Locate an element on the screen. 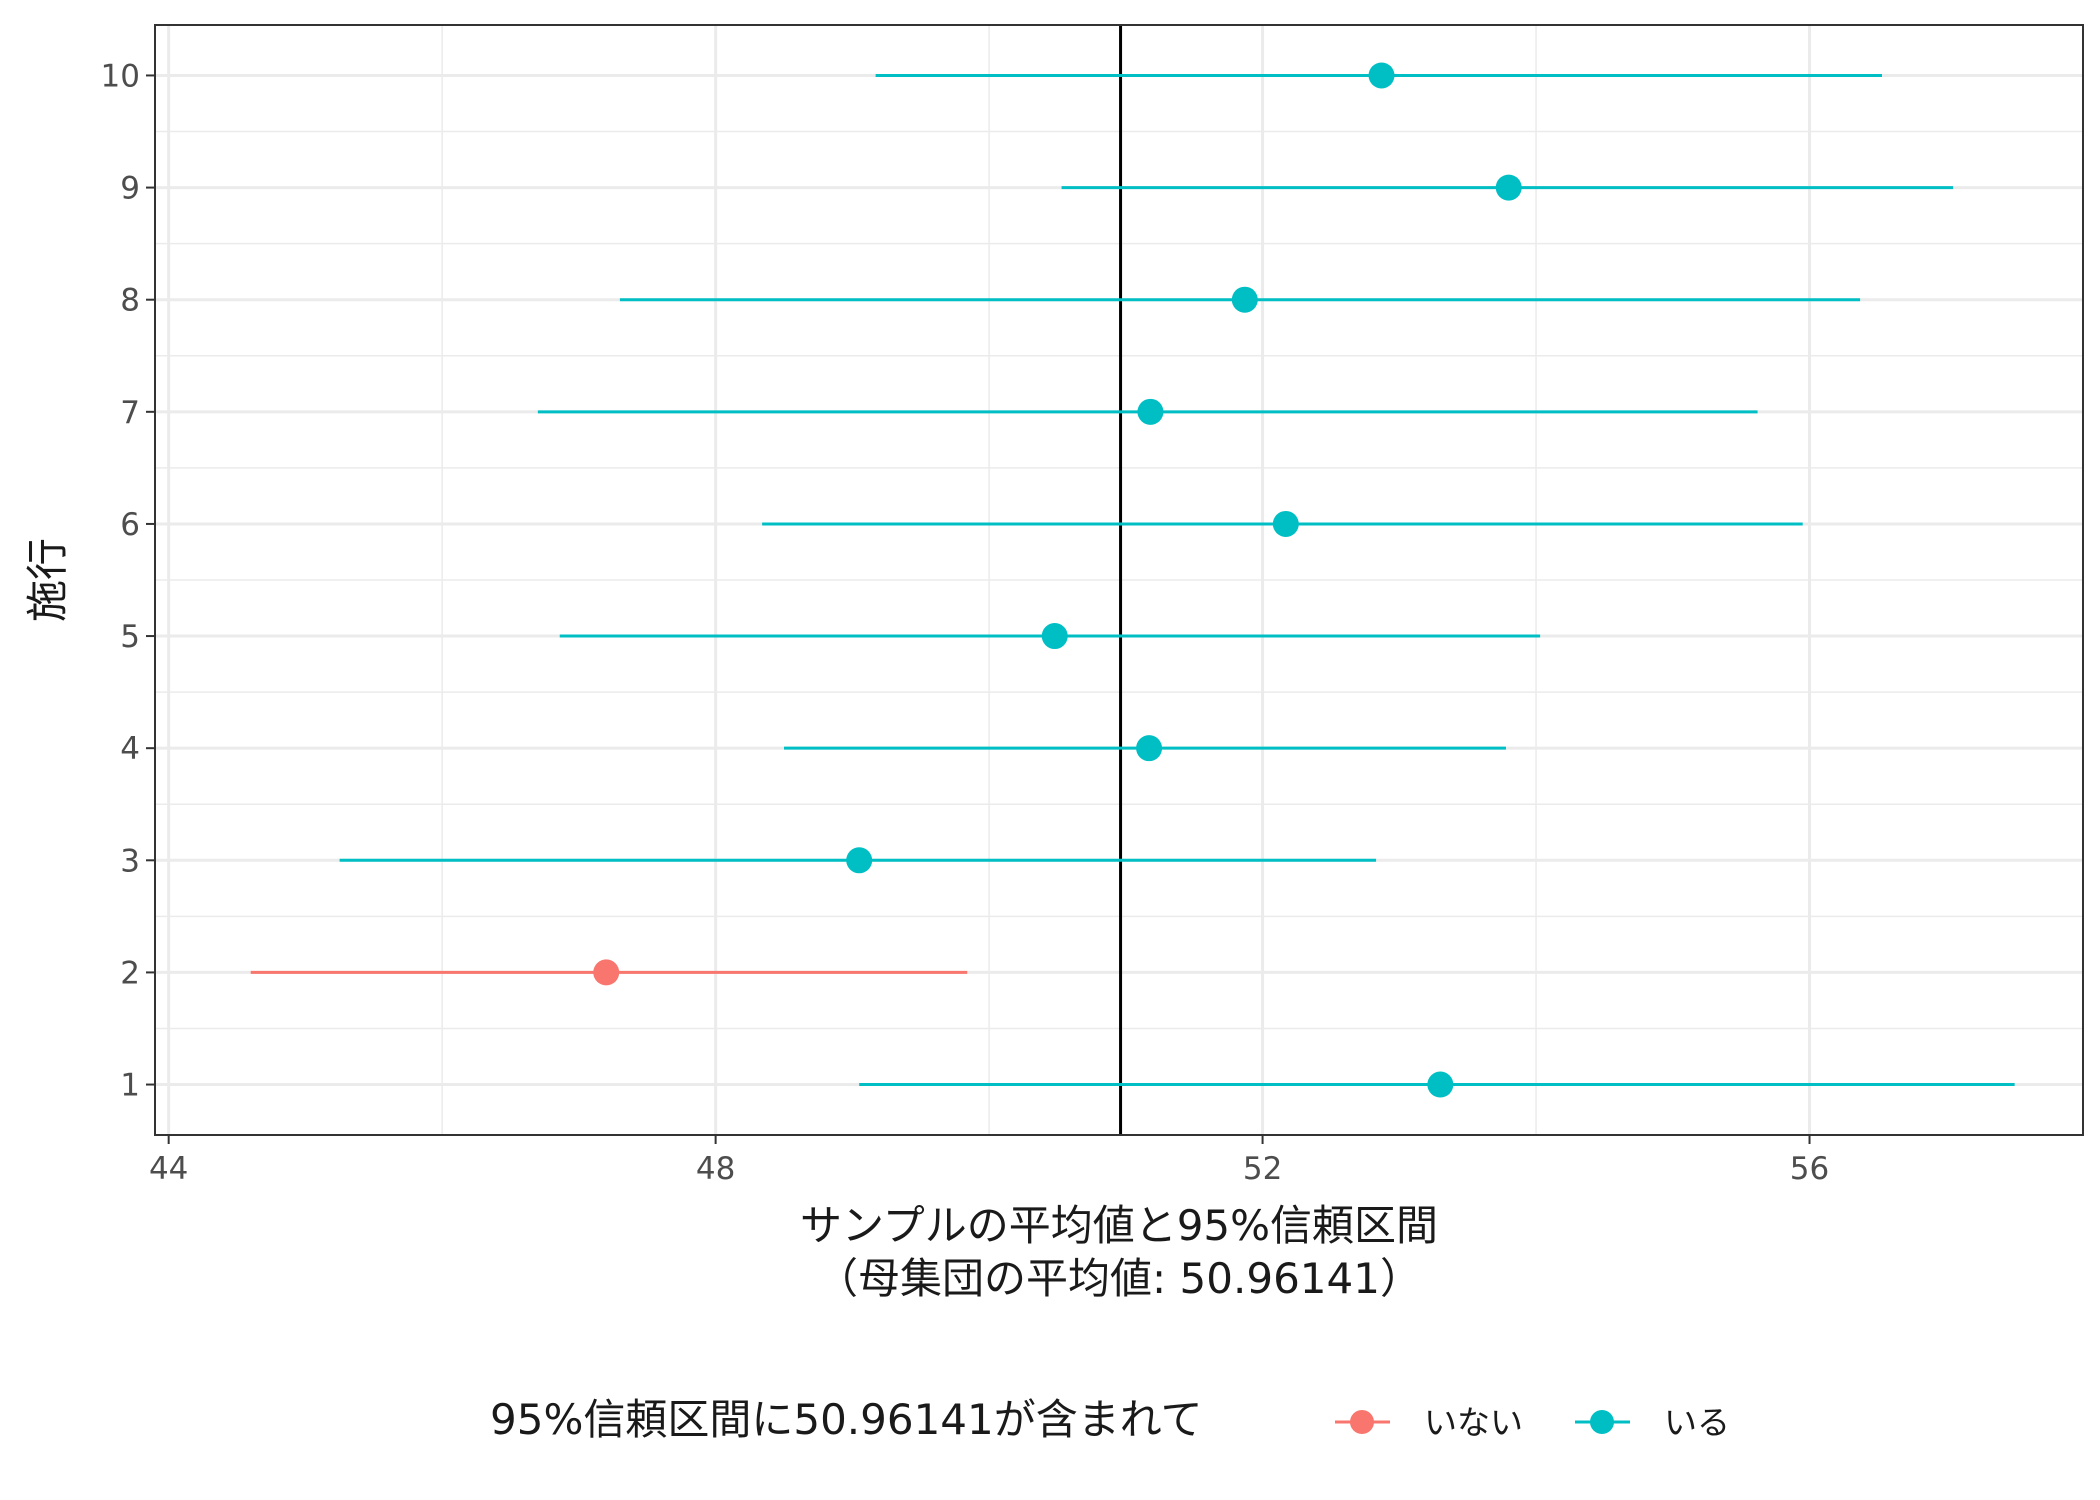 The height and width of the screenshot is (1500, 2100). x-tick-label: 44 is located at coordinates (168, 1169).